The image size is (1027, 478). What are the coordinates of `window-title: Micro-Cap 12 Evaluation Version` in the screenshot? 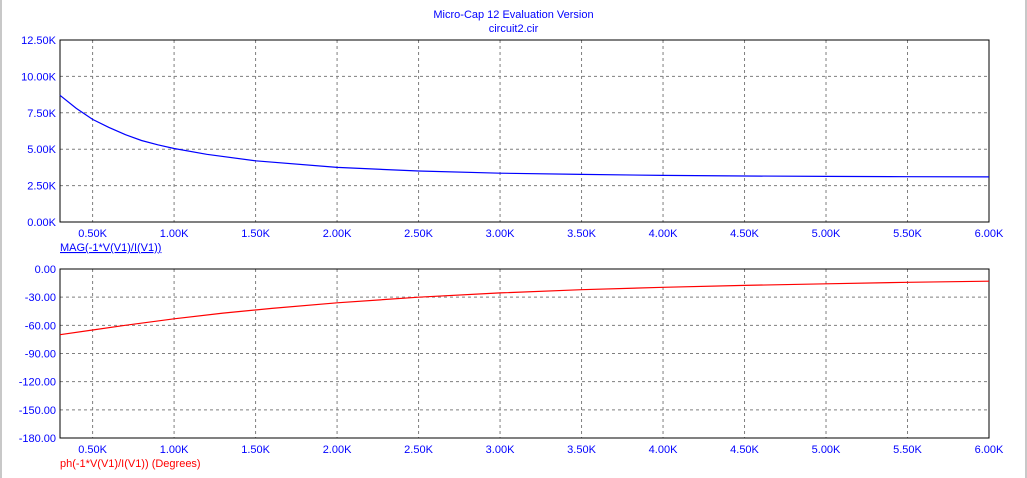 It's located at (513, 15).